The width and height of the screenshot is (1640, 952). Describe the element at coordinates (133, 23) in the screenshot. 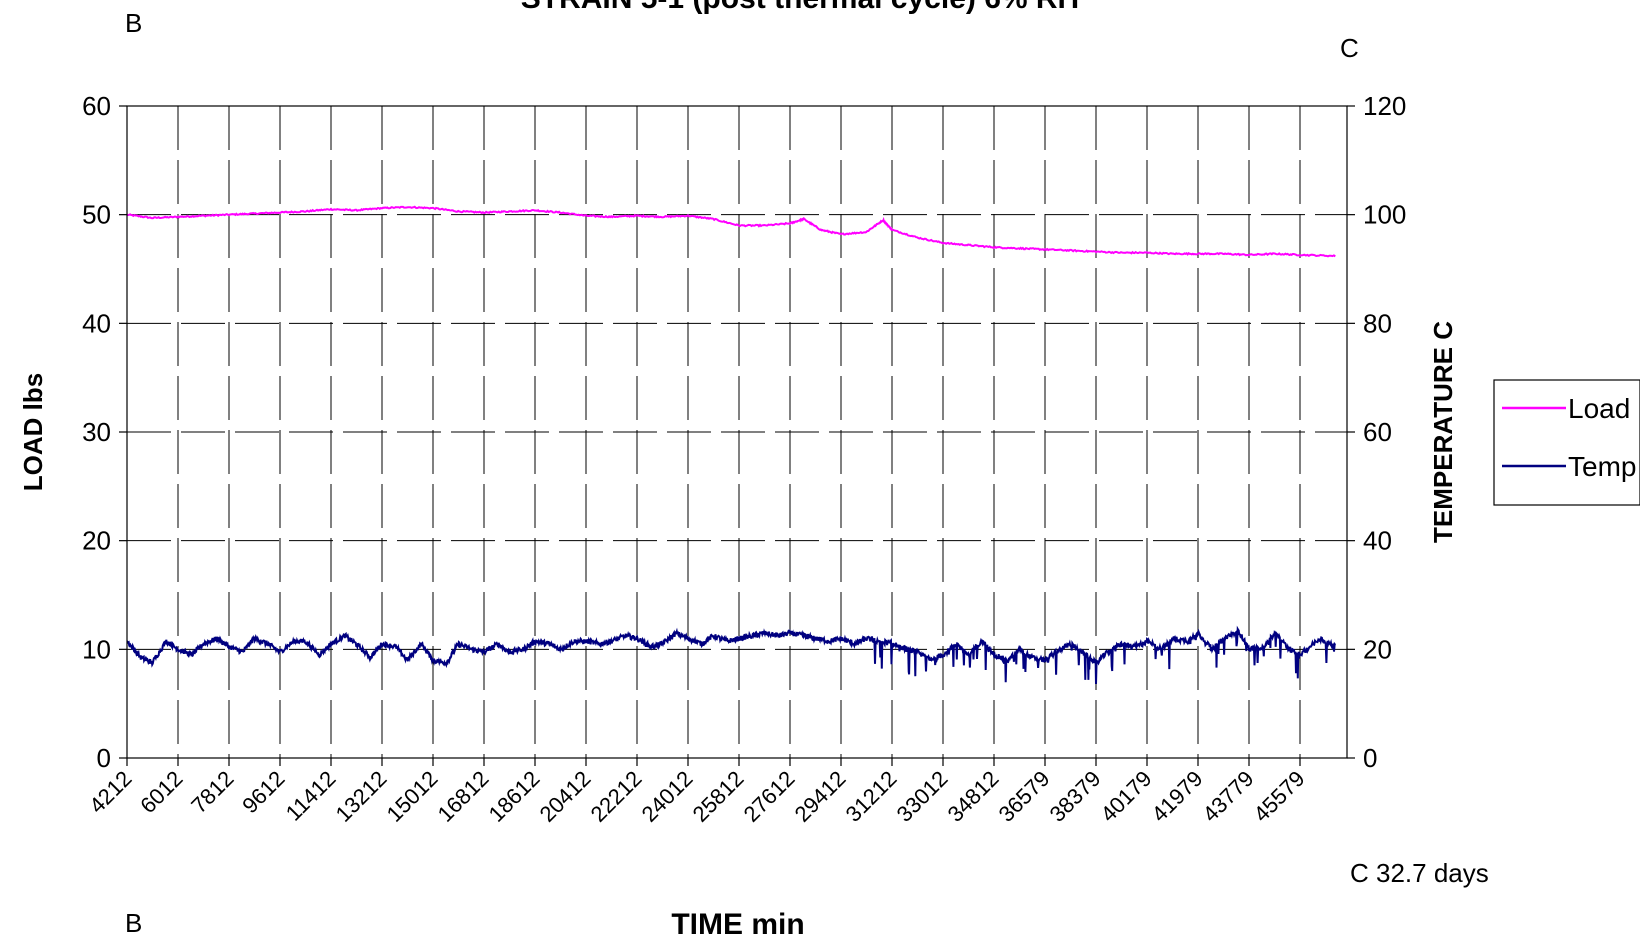

I see `annotation-top-left: B` at that location.